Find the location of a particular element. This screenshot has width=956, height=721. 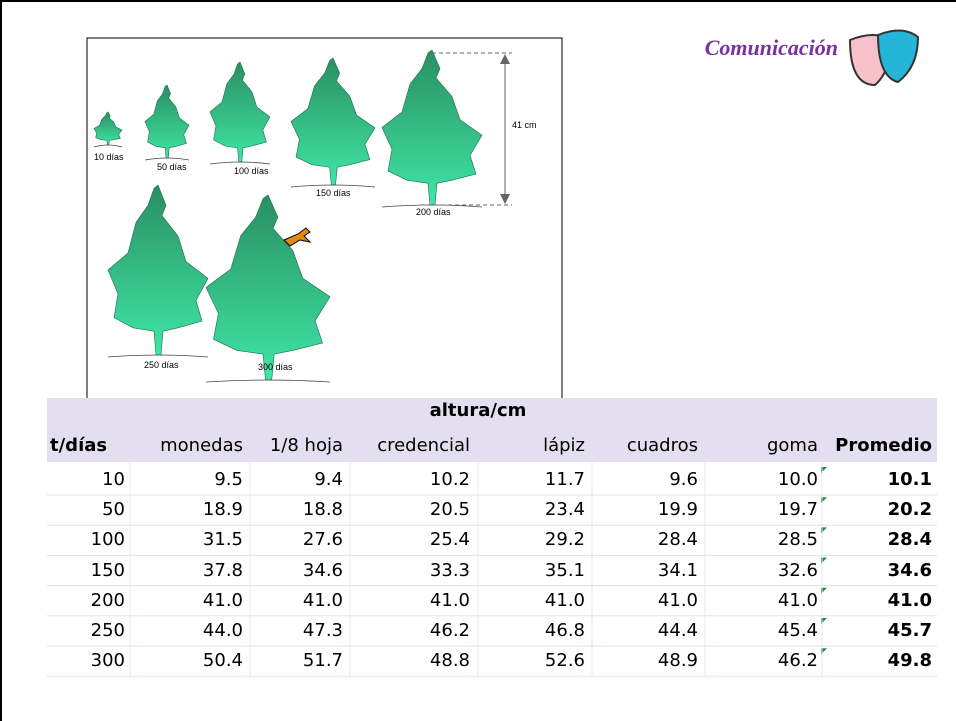

table-cell: 34.1 is located at coordinates (677, 570).